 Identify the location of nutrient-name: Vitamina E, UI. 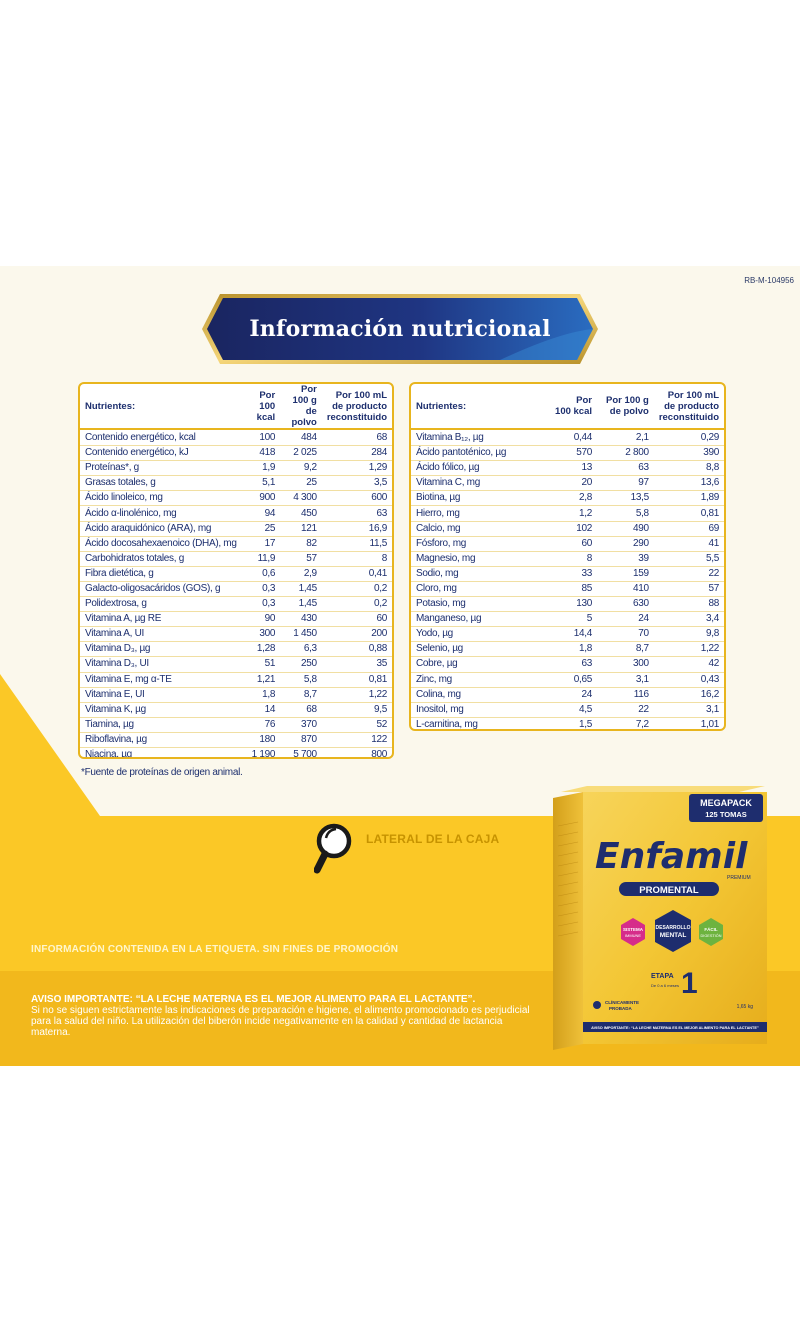
(161, 695).